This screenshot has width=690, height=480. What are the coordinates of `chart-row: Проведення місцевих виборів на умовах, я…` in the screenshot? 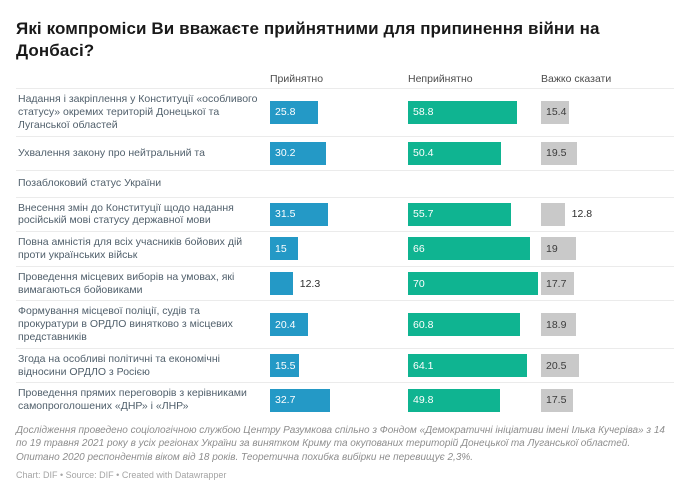 It's located at (345, 283).